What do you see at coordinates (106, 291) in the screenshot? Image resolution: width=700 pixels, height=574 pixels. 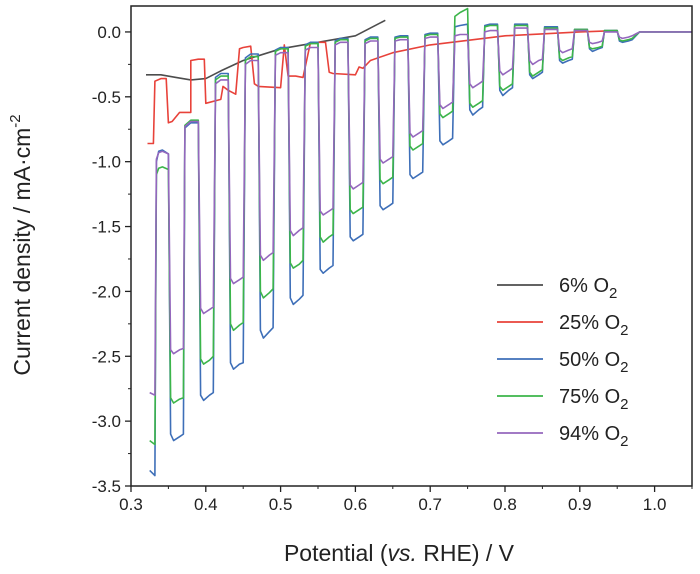 I see `y-tick-label: -2.0` at bounding box center [106, 291].